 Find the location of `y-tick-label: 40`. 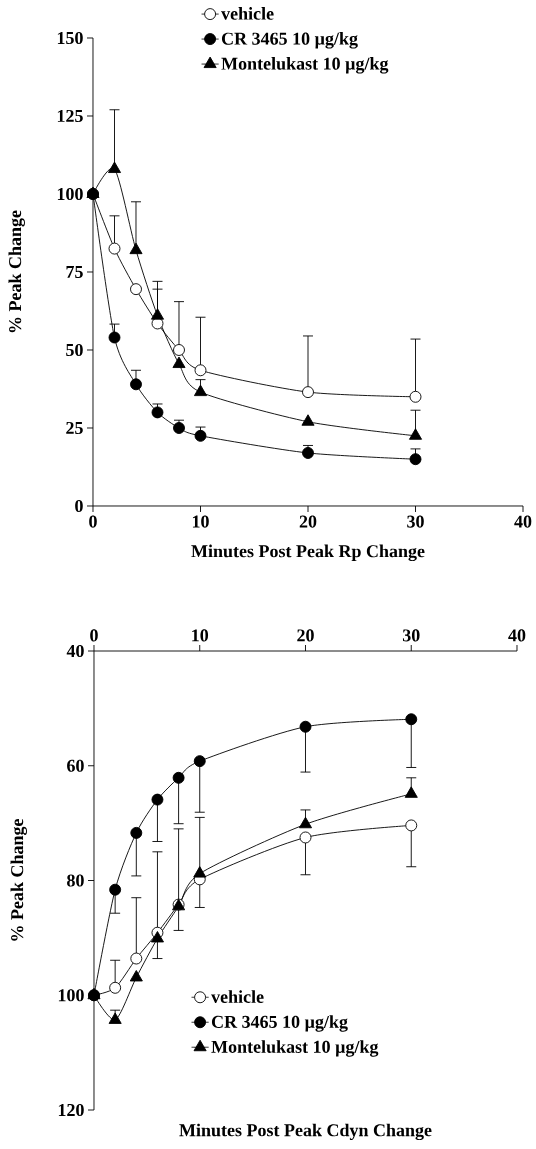

y-tick-label: 40 is located at coordinates (75, 651).